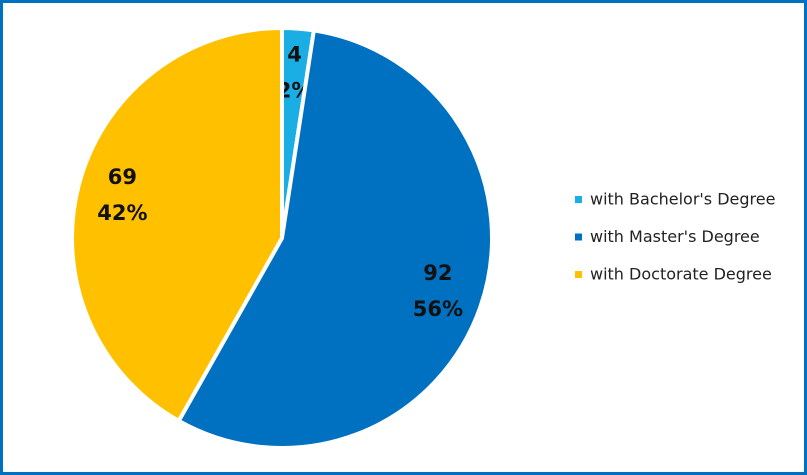  What do you see at coordinates (437, 273) in the screenshot?
I see `value-label: 92` at bounding box center [437, 273].